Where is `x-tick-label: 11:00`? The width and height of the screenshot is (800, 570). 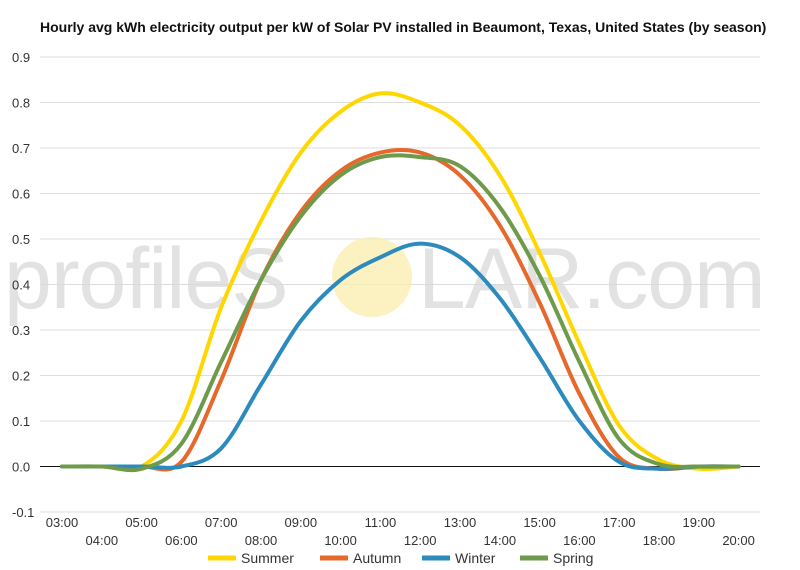
x-tick-label: 11:00 is located at coordinates (381, 522).